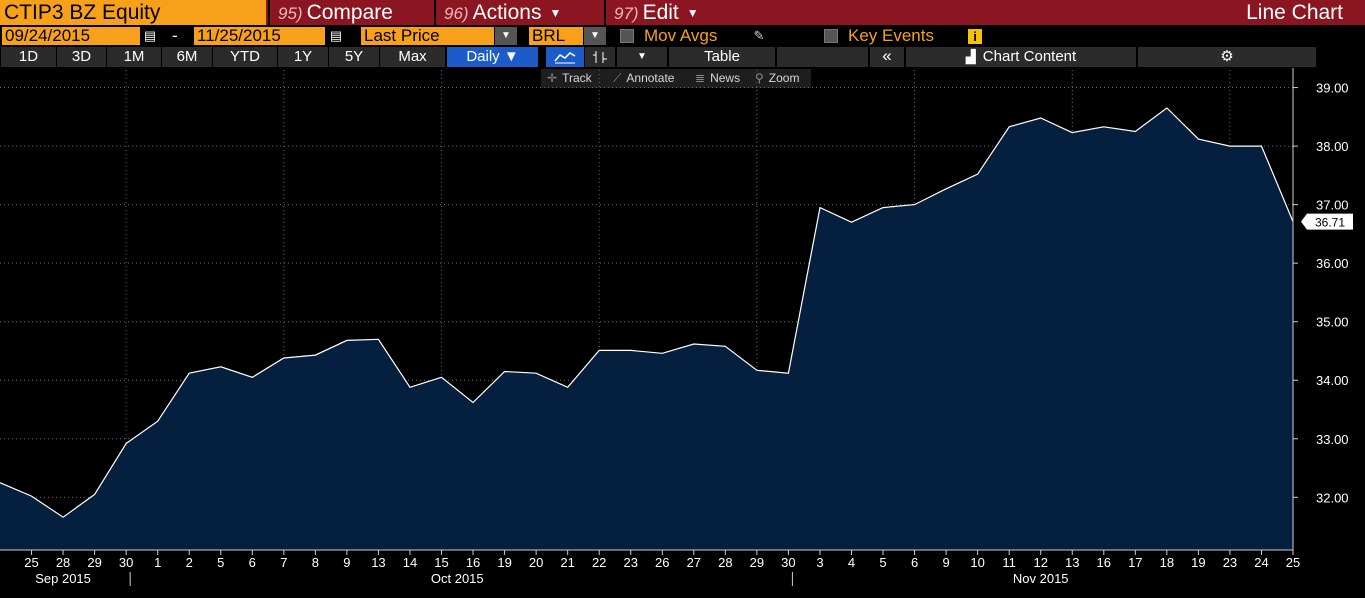  I want to click on y-tick-label: 34.00, so click(1332, 380).